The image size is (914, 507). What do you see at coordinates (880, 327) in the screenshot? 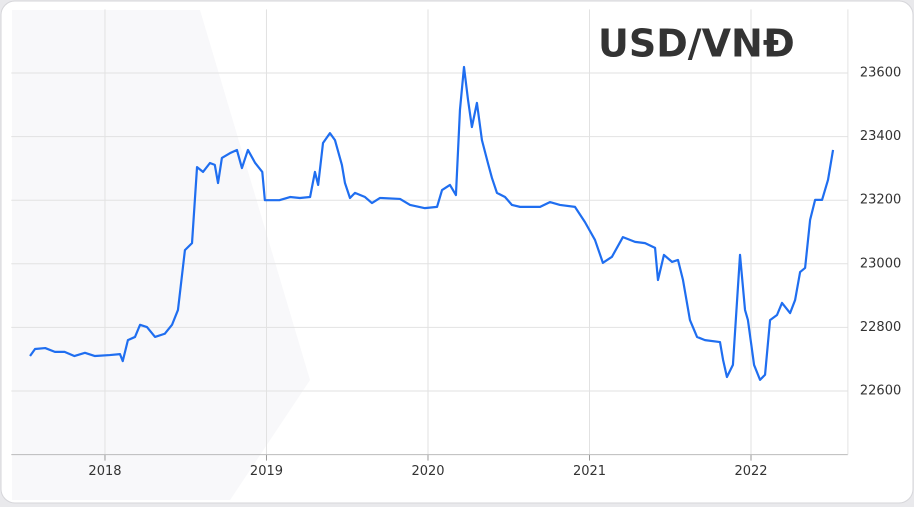
I see `y-tick-label: 22800` at bounding box center [880, 327].